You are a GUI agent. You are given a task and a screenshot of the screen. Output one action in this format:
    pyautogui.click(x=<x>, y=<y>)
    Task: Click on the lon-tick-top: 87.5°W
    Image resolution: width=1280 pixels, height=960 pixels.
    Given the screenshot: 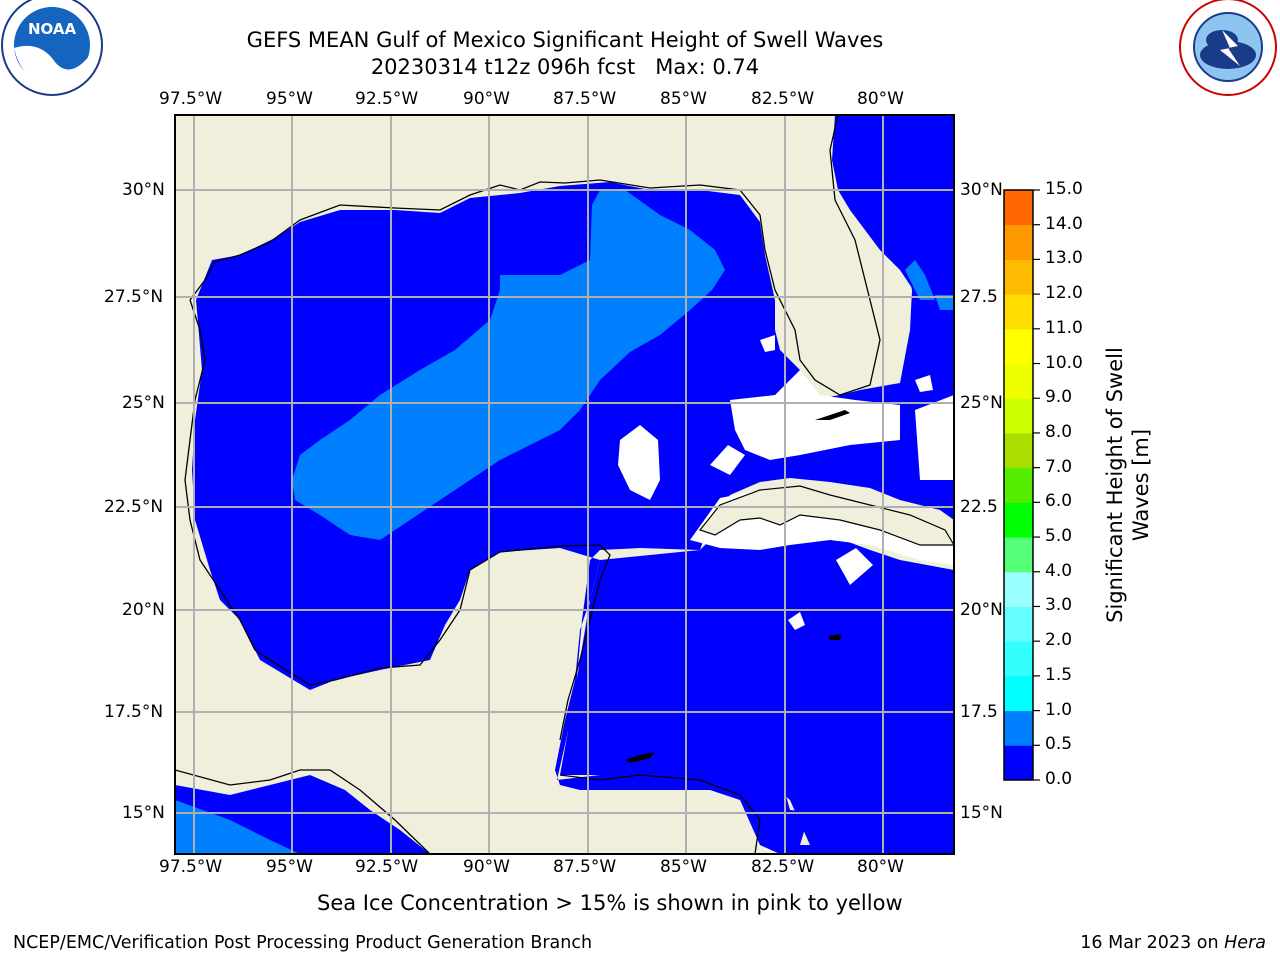 What is the action you would take?
    pyautogui.click(x=585, y=99)
    